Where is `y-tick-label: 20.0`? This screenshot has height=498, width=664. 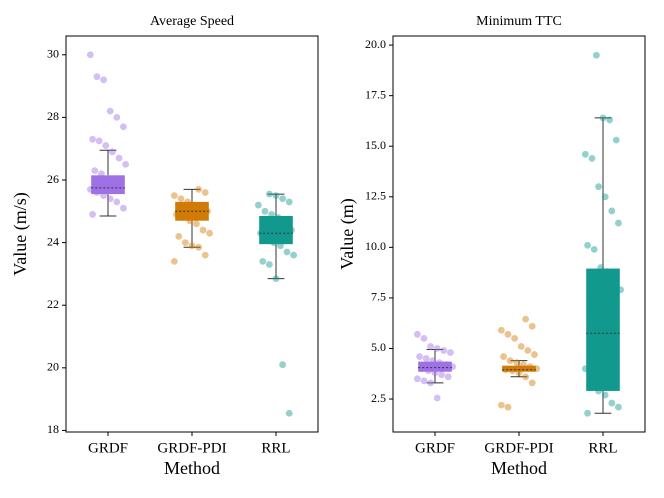
y-tick-label: 20.0 is located at coordinates (375, 44).